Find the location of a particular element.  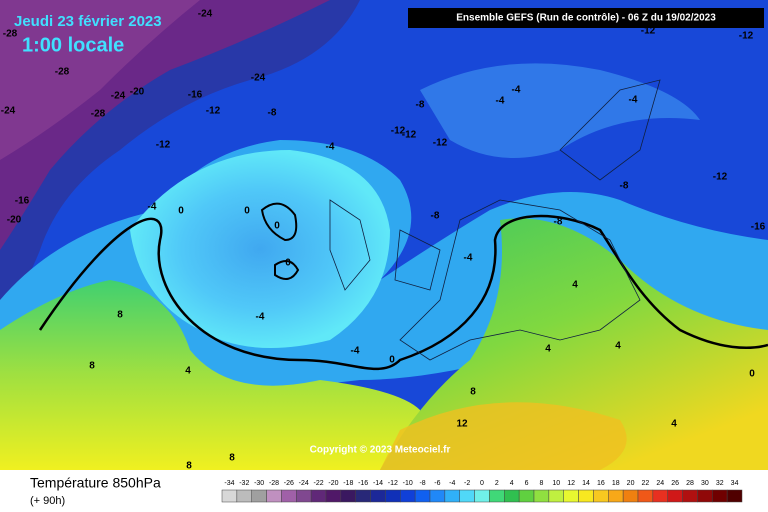

scale-label: 8 is located at coordinates (541, 483).